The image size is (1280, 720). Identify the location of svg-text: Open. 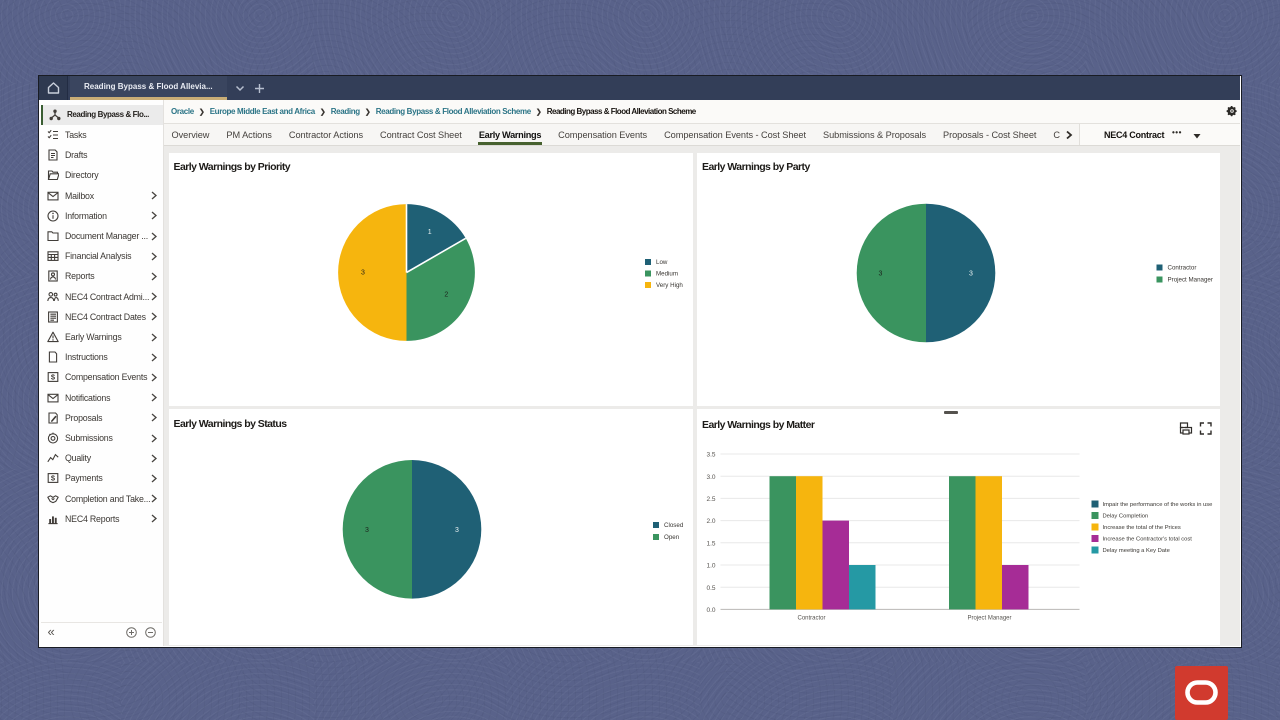
(672, 537).